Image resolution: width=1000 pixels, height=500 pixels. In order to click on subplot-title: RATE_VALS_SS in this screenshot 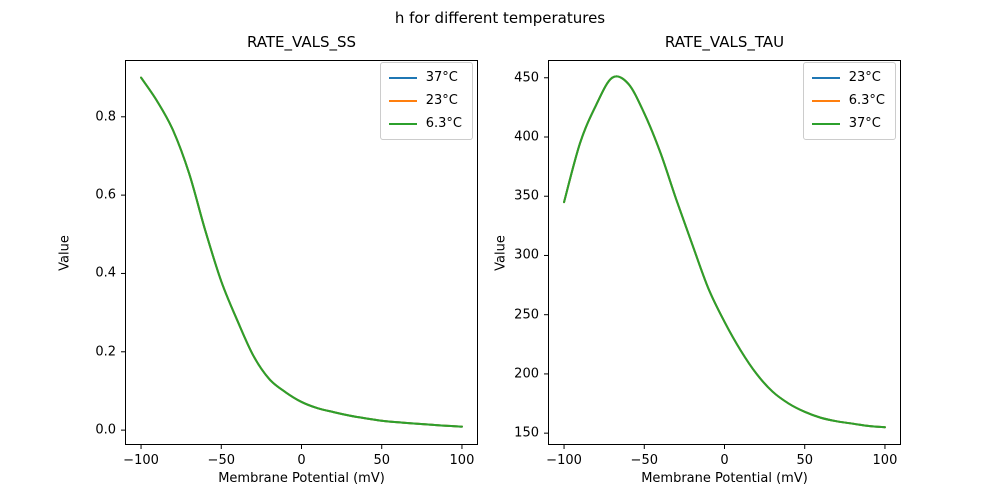, I will do `click(301, 42)`.